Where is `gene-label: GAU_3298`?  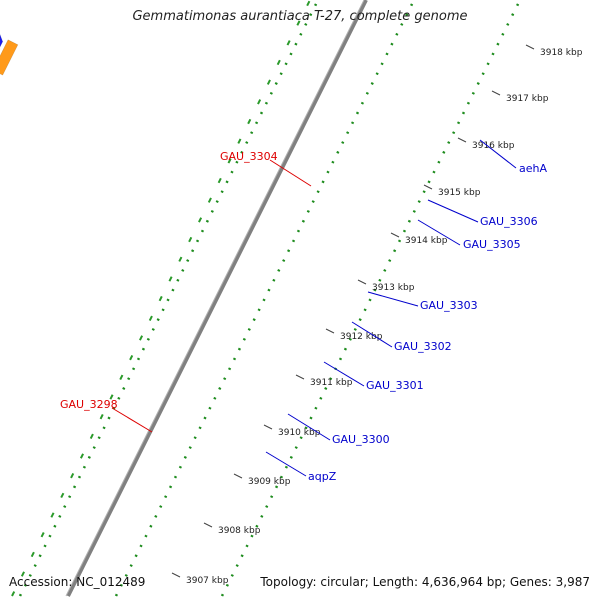 gene-label: GAU_3298 is located at coordinates (89, 404).